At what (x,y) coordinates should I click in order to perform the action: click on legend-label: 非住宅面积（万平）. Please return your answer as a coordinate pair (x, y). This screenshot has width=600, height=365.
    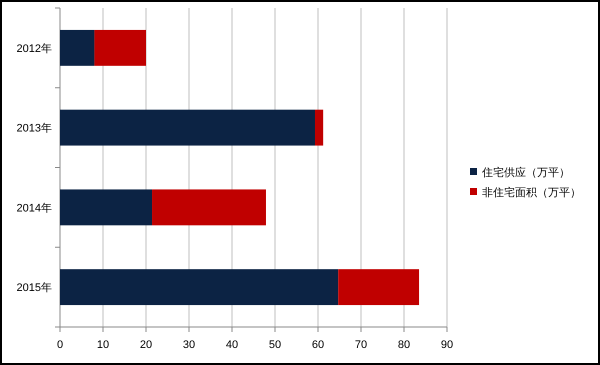
    Looking at the image, I should click on (531, 192).